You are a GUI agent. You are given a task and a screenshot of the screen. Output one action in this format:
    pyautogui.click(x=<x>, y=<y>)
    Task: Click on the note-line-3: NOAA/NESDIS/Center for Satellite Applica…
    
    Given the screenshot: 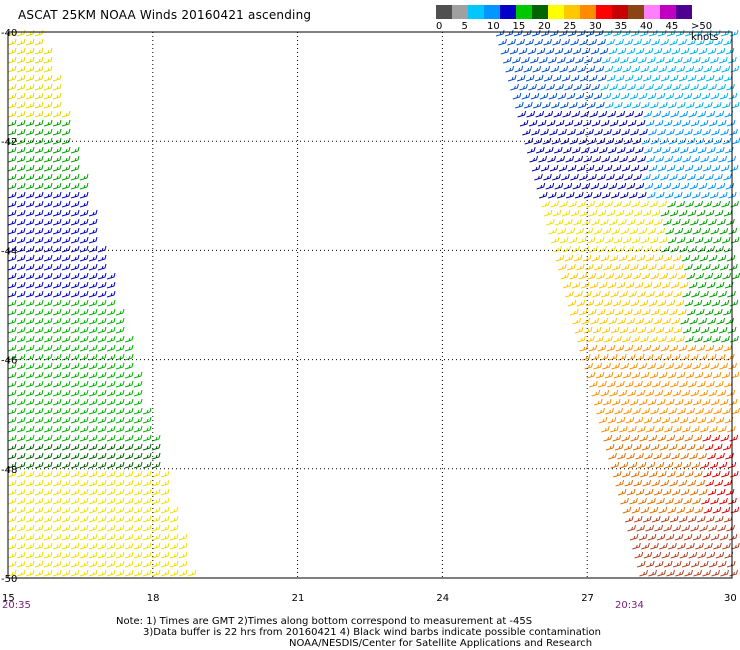 What is the action you would take?
    pyautogui.click(x=441, y=643)
    